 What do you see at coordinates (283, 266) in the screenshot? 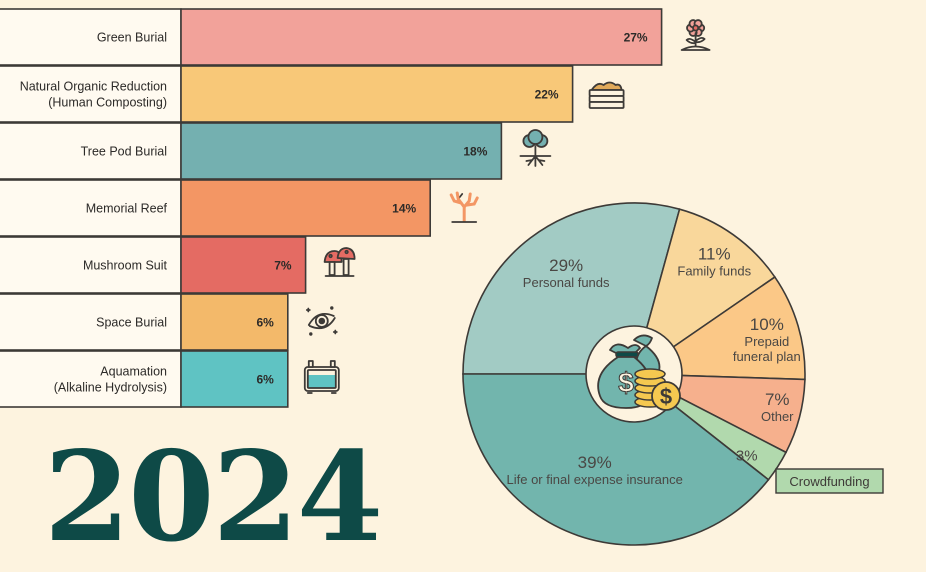
I see `bar-value-label: 7%` at bounding box center [283, 266].